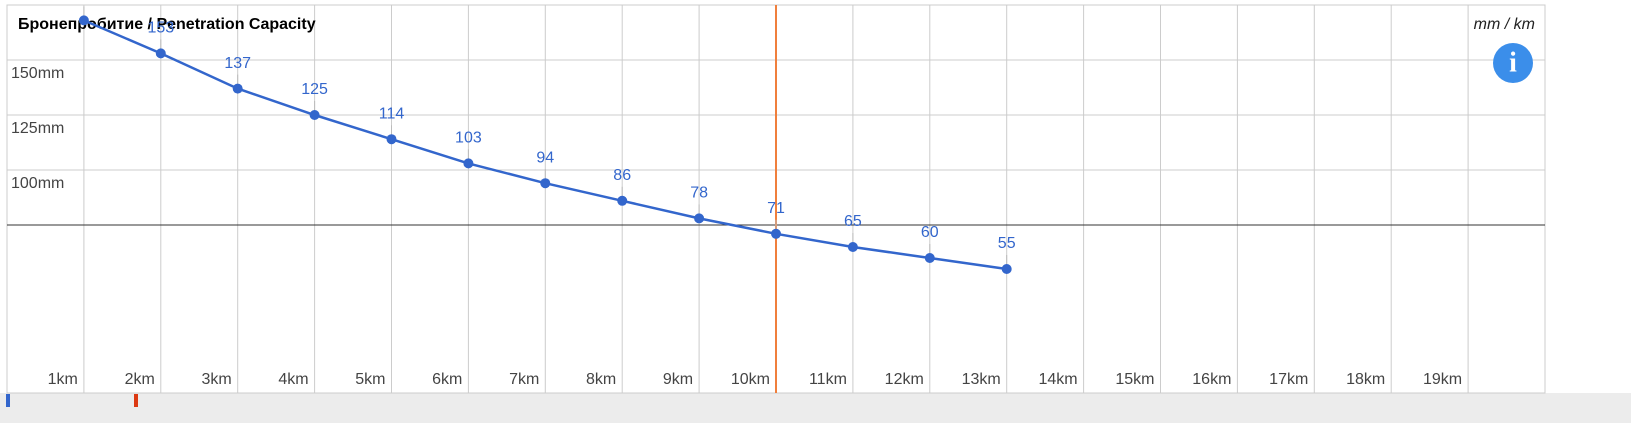 The height and width of the screenshot is (423, 1631). Describe the element at coordinates (622, 175) in the screenshot. I see `data-label: 86` at that location.